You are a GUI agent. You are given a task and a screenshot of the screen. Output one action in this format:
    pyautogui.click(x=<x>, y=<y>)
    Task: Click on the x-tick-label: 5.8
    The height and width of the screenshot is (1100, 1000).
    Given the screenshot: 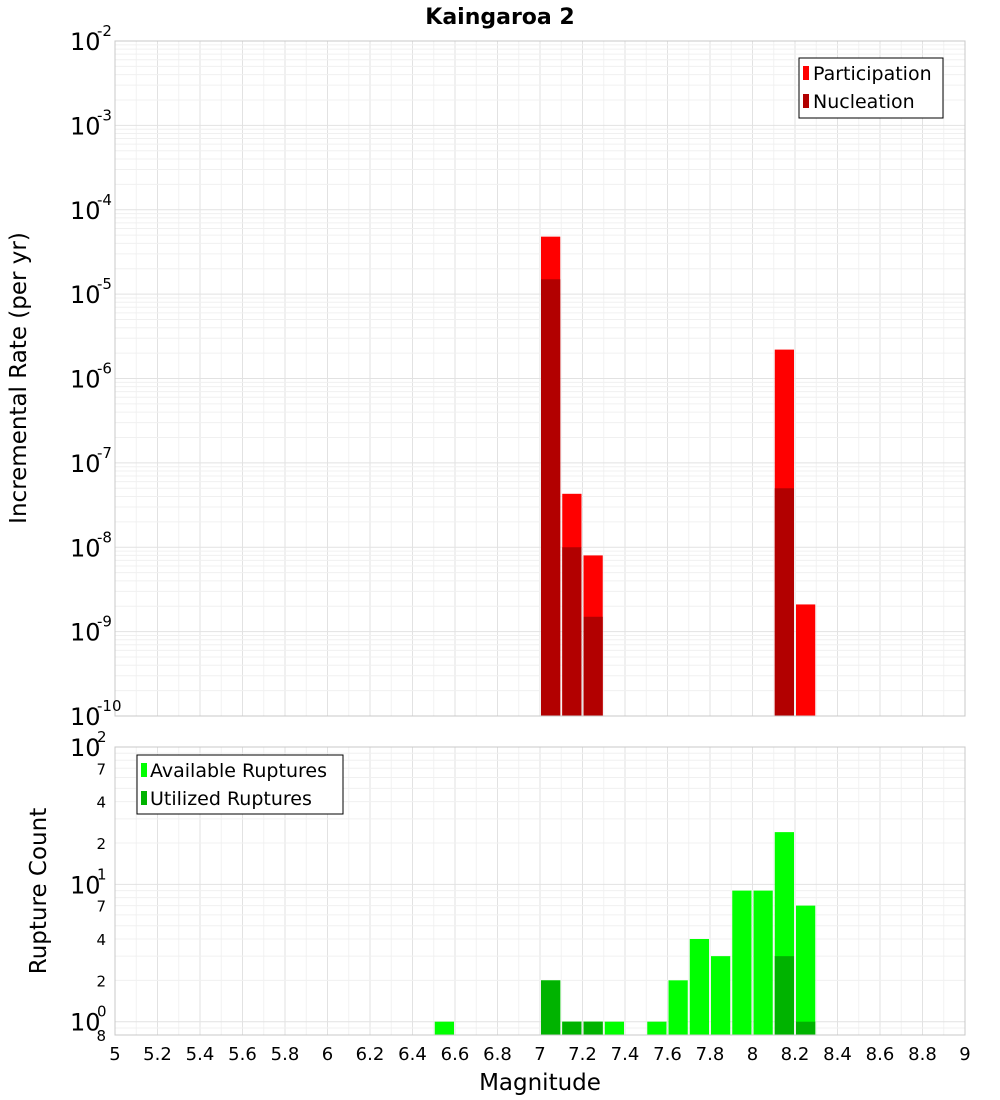 What is the action you would take?
    pyautogui.click(x=285, y=1054)
    